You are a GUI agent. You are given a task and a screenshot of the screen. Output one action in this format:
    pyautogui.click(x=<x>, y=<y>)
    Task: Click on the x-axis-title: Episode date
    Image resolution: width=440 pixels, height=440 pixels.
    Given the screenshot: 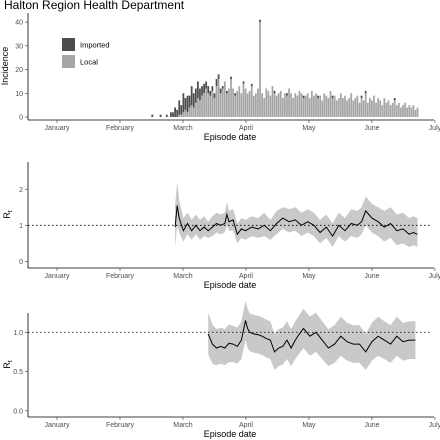 What is the action you would take?
    pyautogui.click(x=230, y=434)
    